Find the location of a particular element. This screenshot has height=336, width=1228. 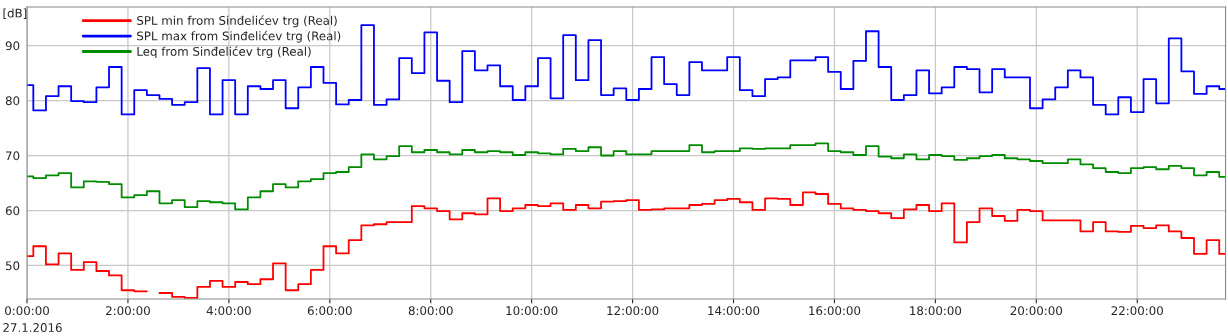

x-tick-label: 0:00:00 is located at coordinates (27, 311).